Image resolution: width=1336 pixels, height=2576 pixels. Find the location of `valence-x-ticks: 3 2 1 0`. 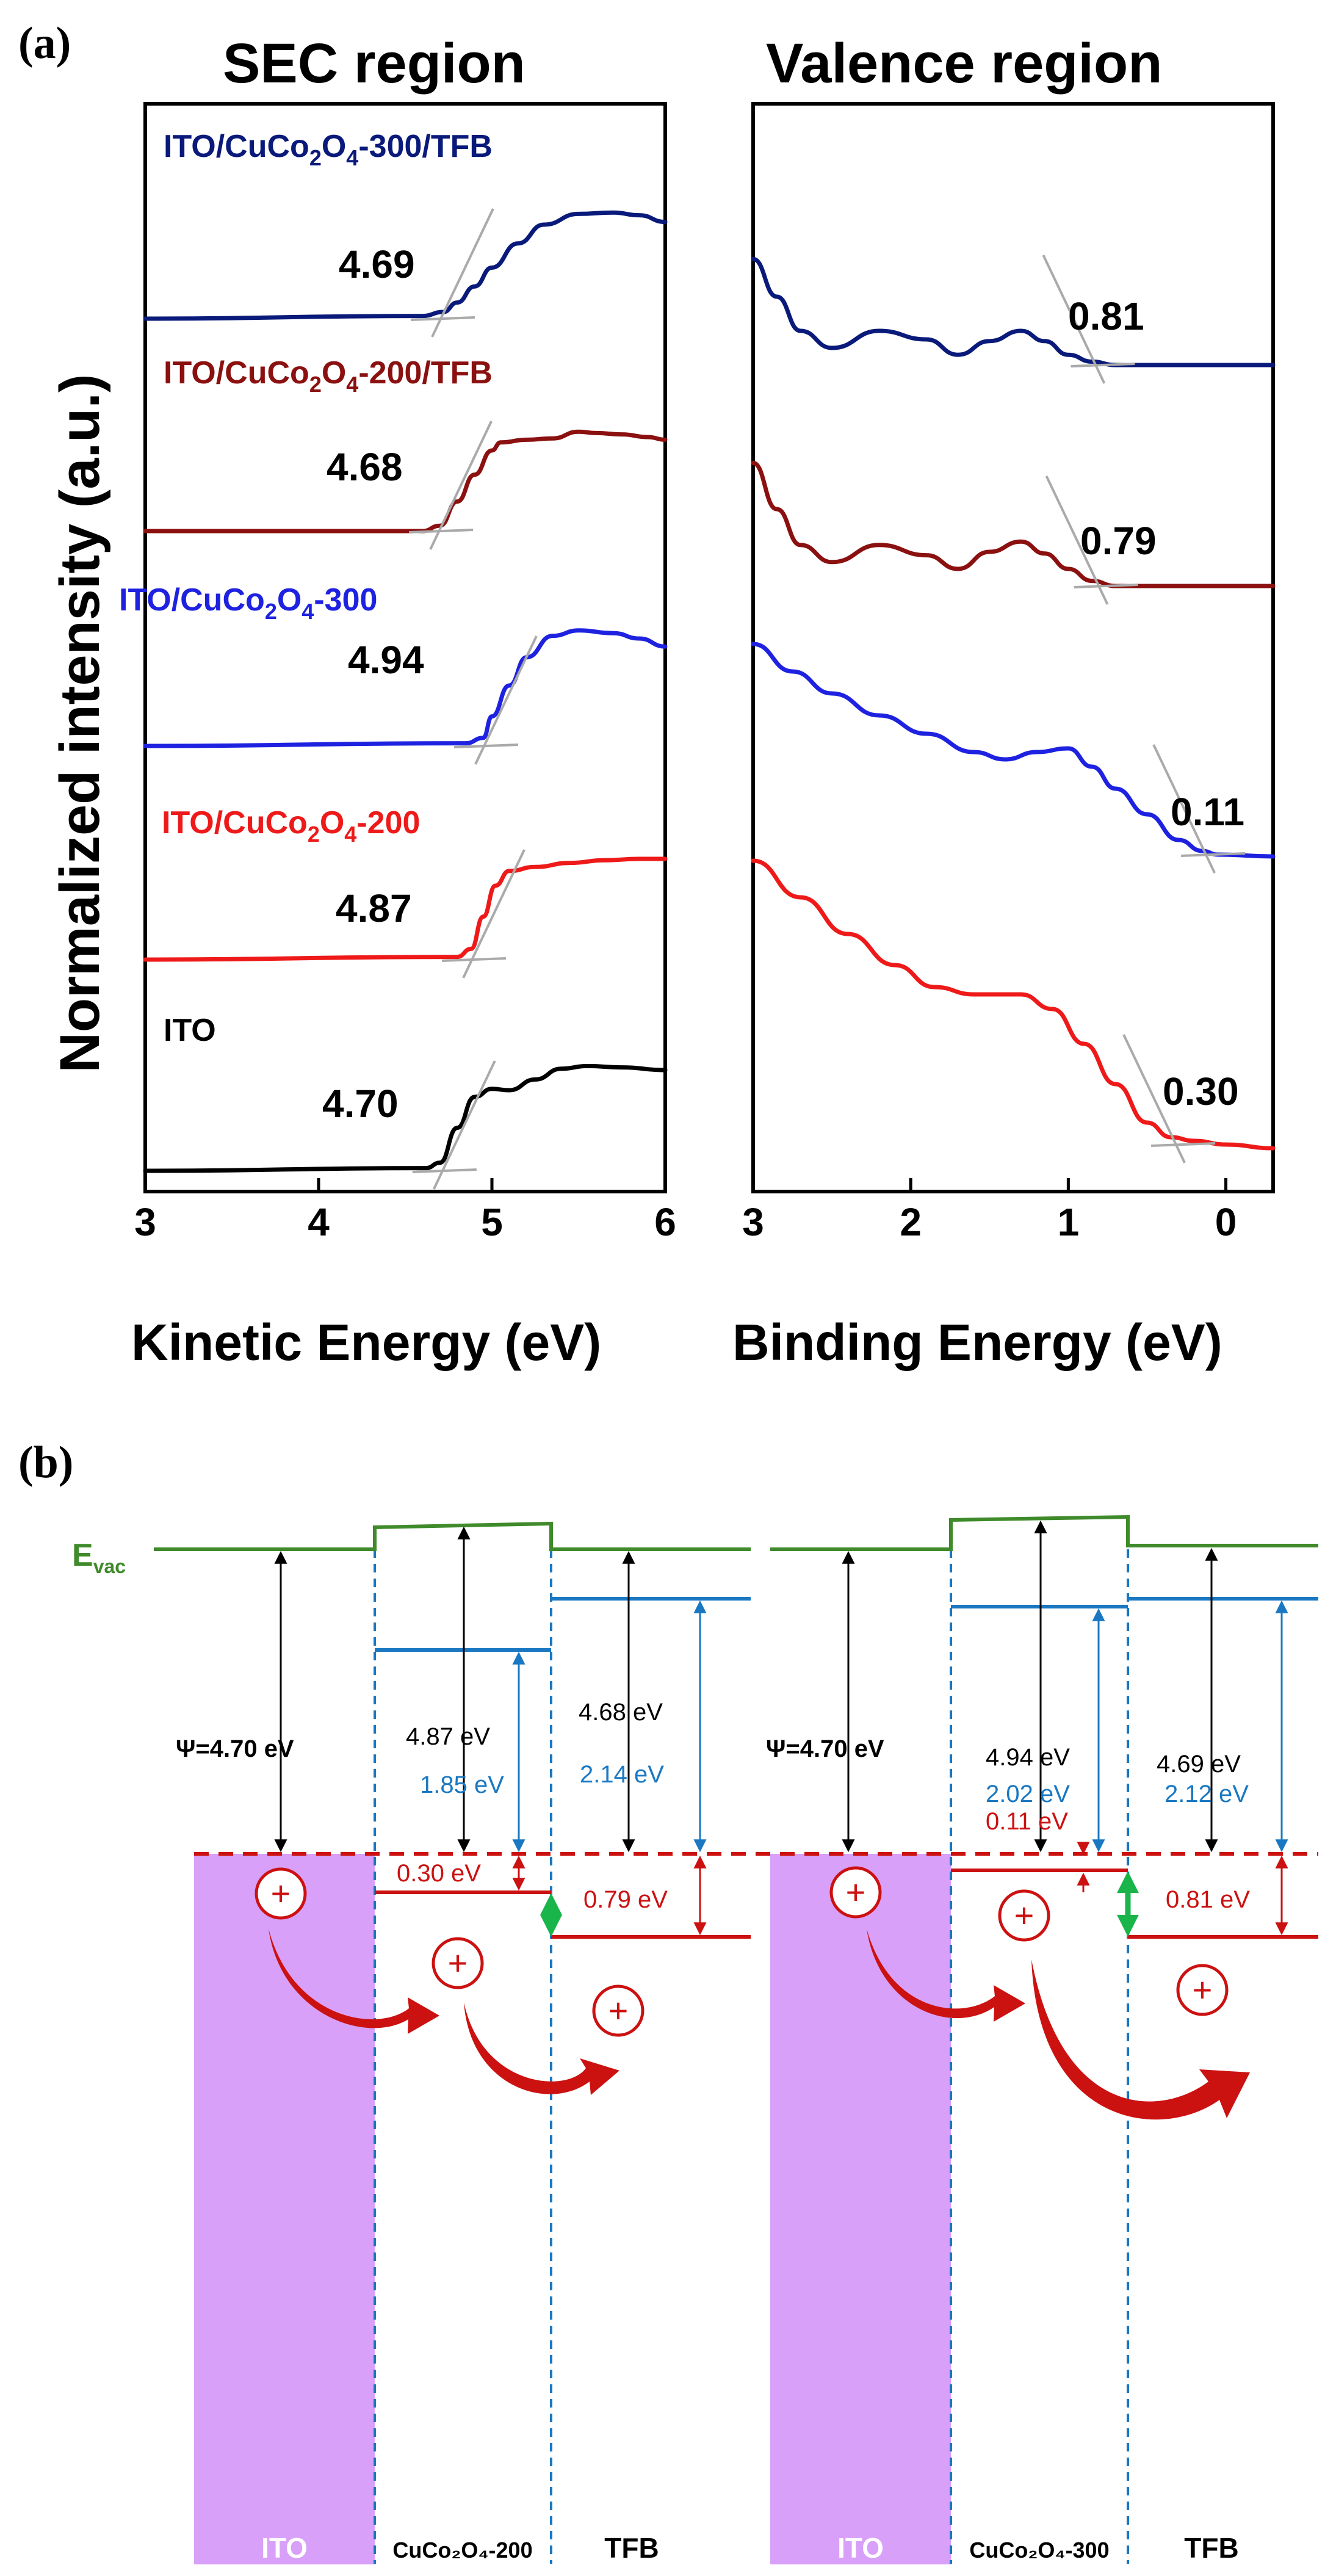

valence-x-ticks: 3 2 1 0 is located at coordinates (990, 1211).